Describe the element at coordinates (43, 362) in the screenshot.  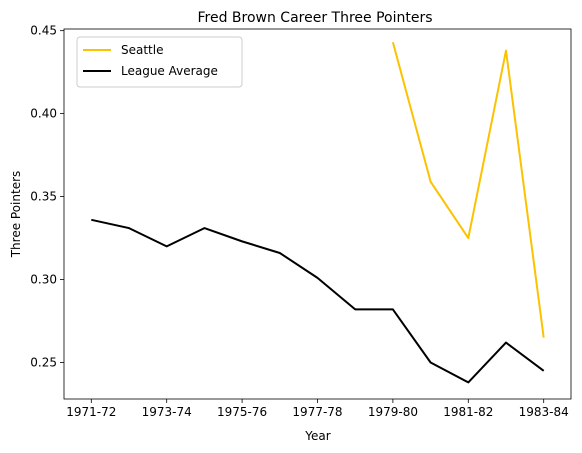
I see `y-tick-label: 0.25` at that location.